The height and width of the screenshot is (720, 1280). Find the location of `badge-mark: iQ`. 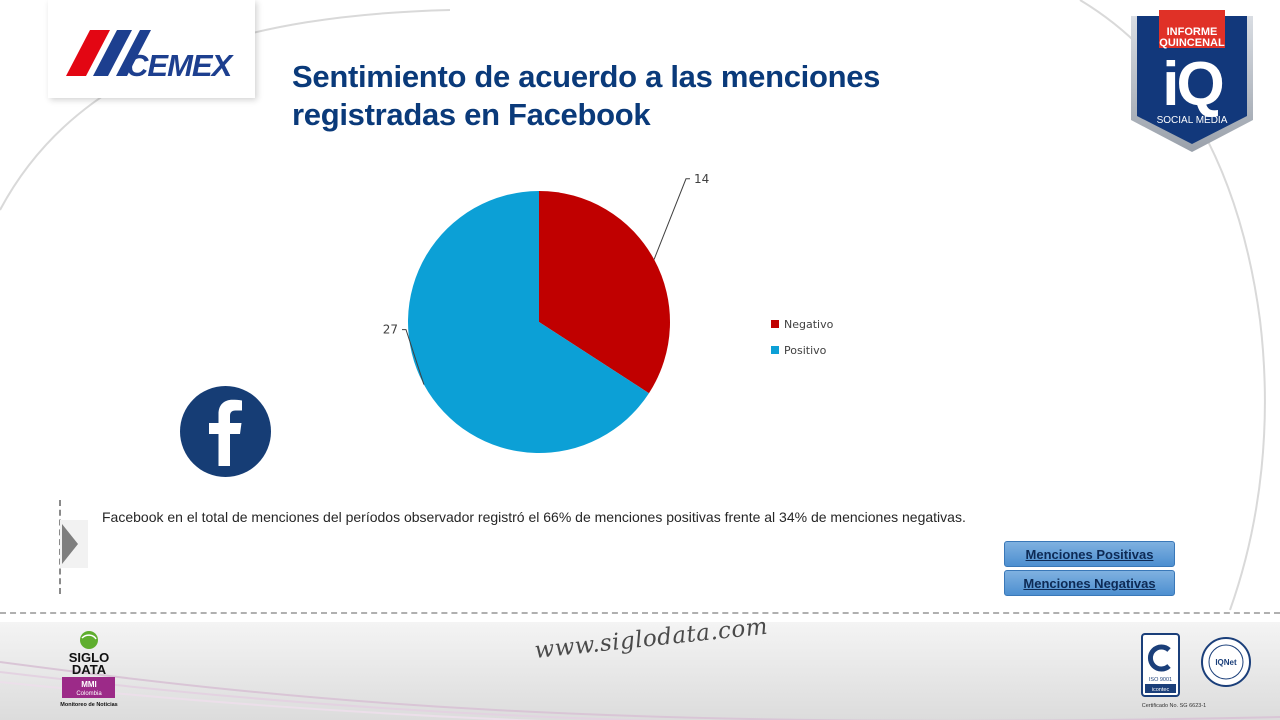

badge-mark: iQ is located at coordinates (1192, 84).